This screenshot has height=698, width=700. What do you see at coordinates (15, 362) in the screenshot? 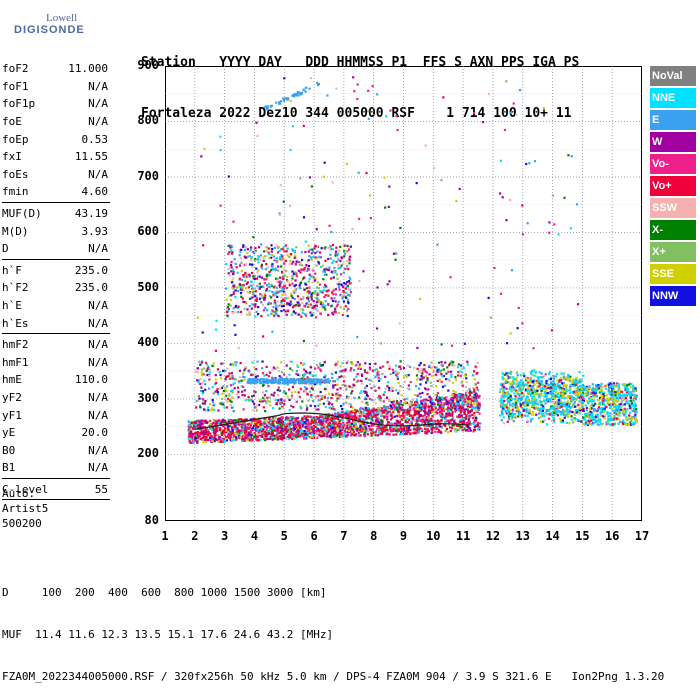
I see `param-name: hmF1` at bounding box center [15, 362].